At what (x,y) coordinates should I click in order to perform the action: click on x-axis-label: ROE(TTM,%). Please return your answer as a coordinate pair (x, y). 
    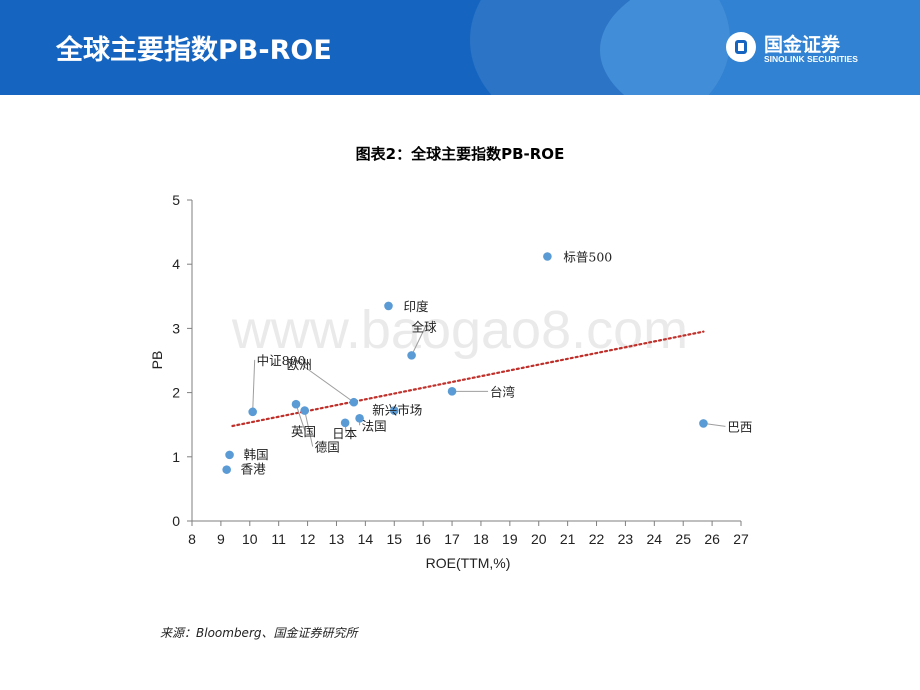
    Looking at the image, I should click on (468, 563).